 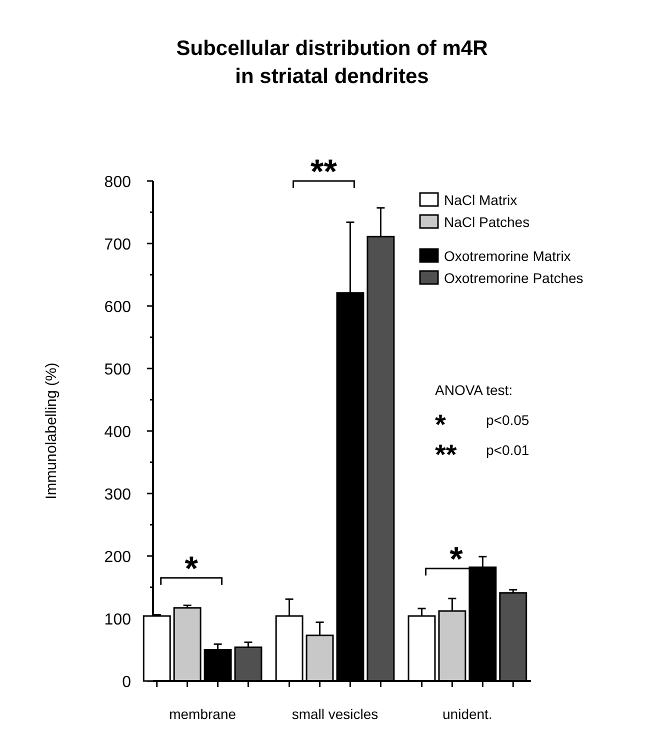 What do you see at coordinates (487, 222) in the screenshot?
I see `legend-label: NaCl Patches` at bounding box center [487, 222].